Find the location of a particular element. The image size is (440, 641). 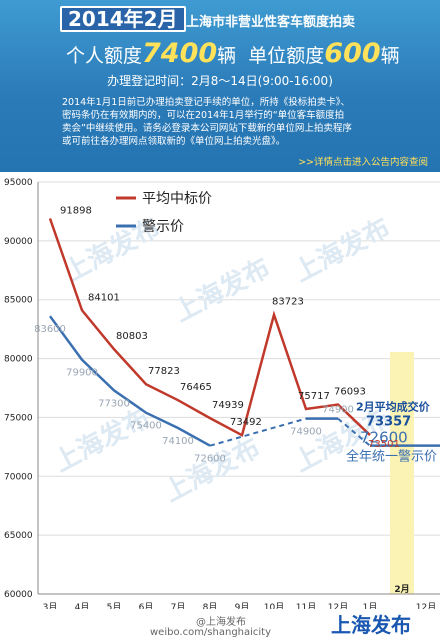

x-tick-label: 6月 is located at coordinates (146, 605).